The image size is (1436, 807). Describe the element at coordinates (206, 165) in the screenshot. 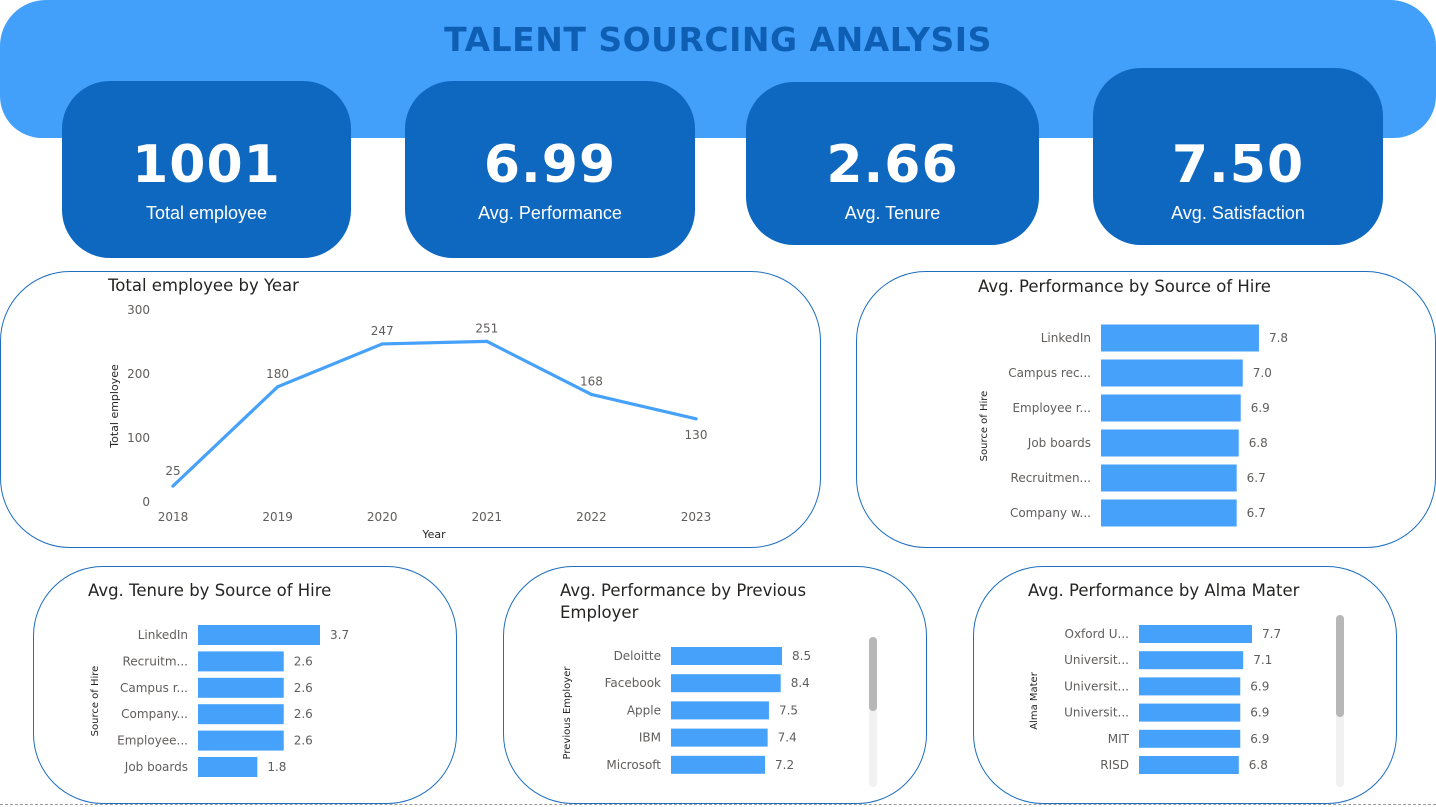

I see `kpi-value: 1001` at that location.